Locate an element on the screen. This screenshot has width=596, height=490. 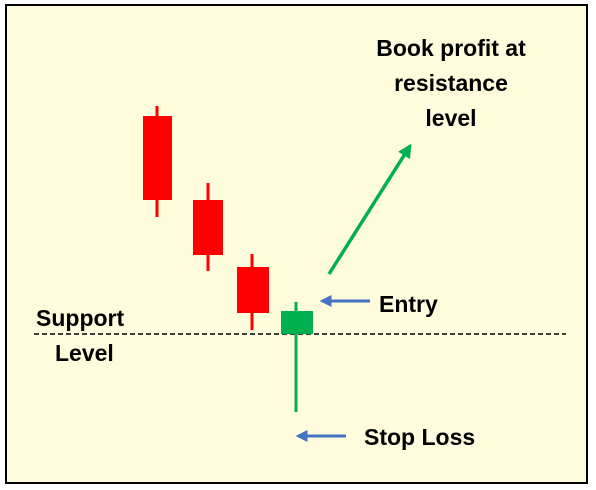
target-label-line-1: Book profit at is located at coordinates (451, 48).